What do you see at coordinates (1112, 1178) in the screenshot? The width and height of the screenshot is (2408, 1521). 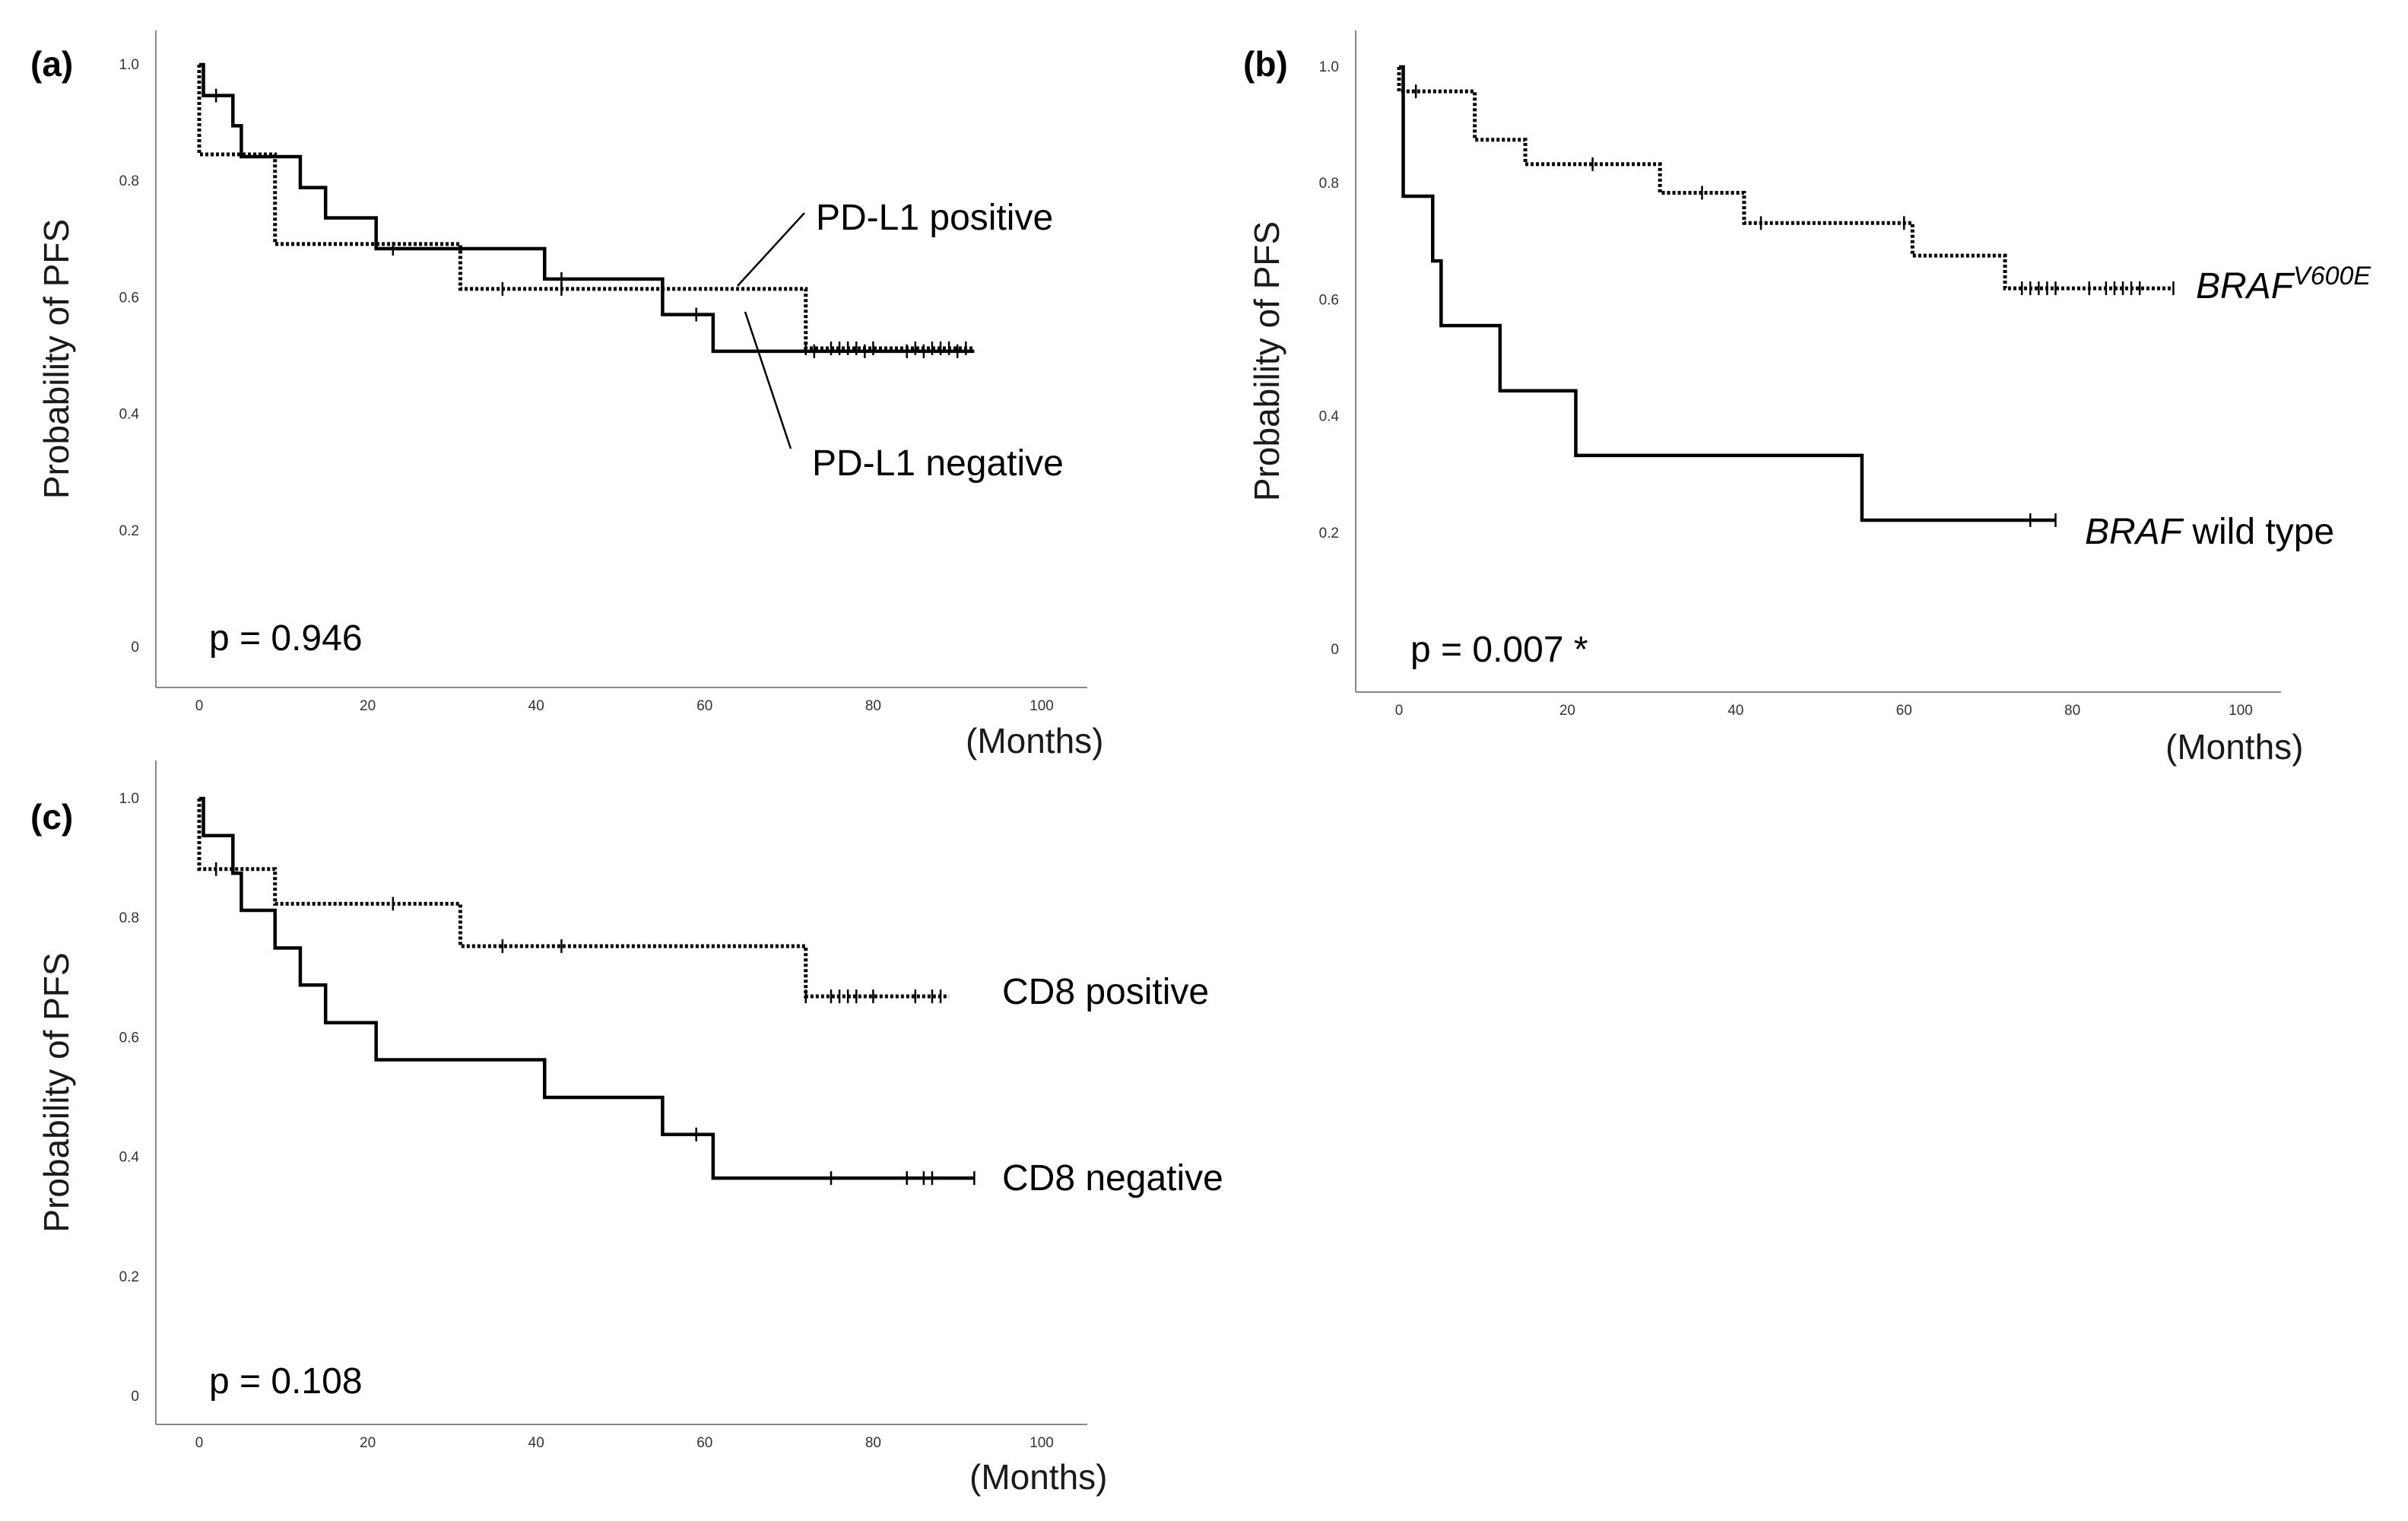 I see `legend-label-2: CD8 negative` at bounding box center [1112, 1178].